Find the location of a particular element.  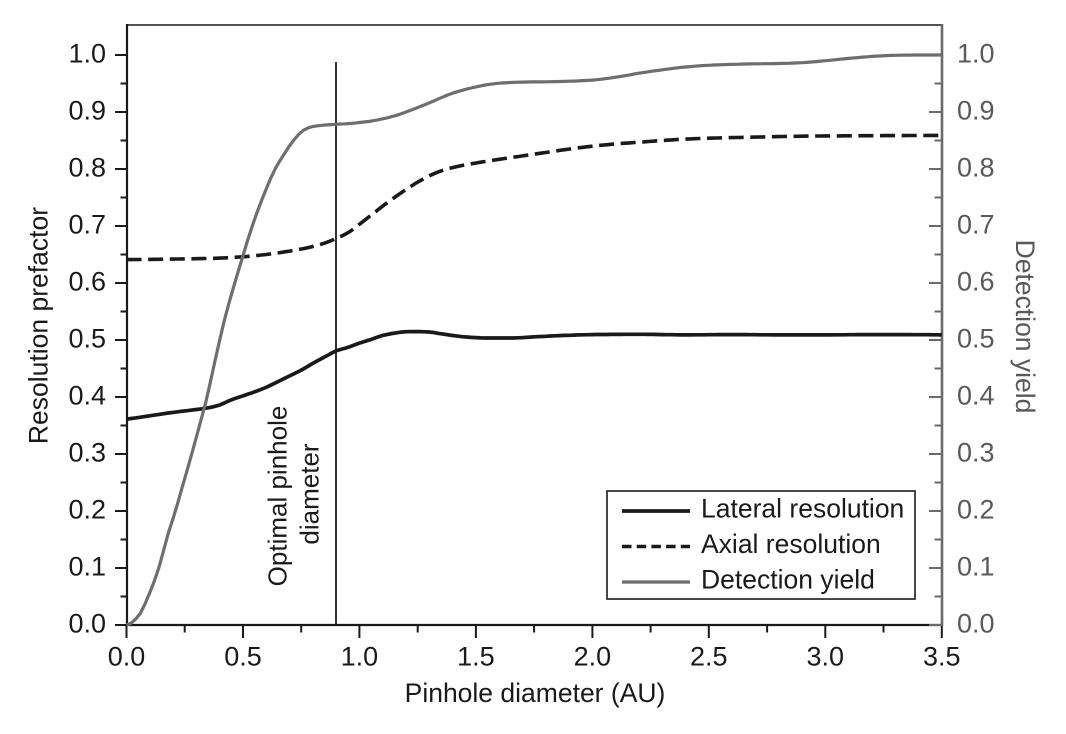

svg-text: Axial resolution is located at coordinates (791, 544).